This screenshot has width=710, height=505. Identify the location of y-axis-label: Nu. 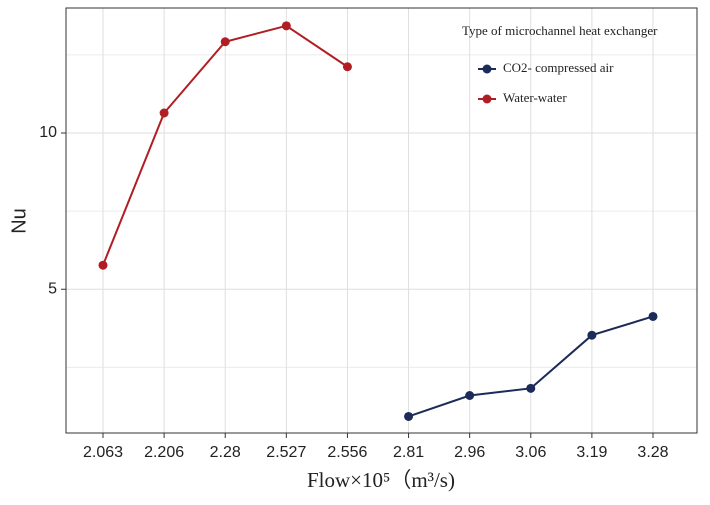
(19, 221).